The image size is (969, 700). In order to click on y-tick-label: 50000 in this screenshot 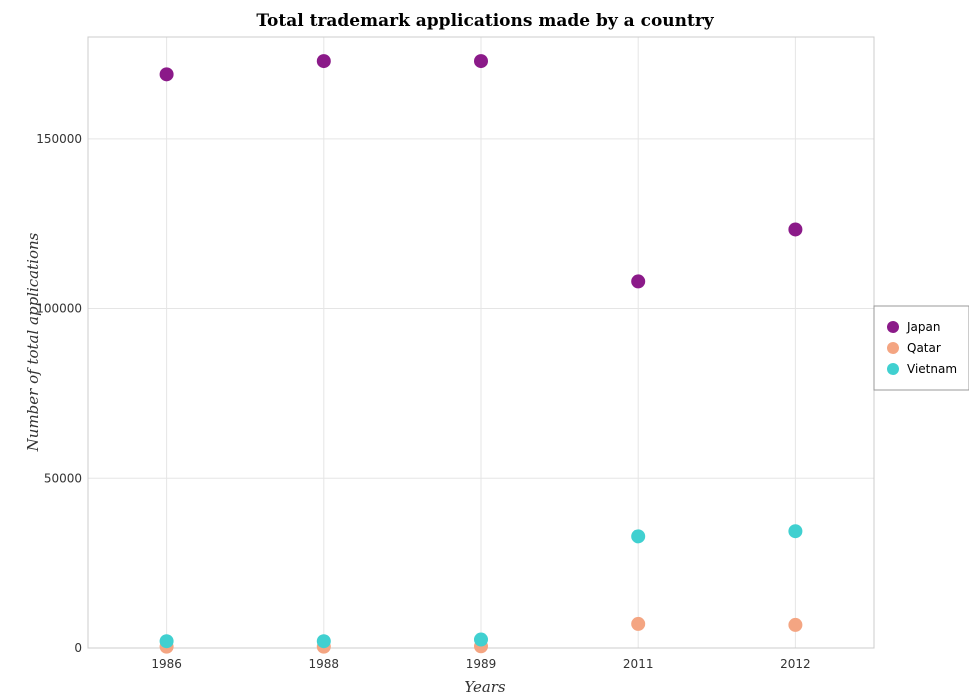, I will do `click(63, 478)`.